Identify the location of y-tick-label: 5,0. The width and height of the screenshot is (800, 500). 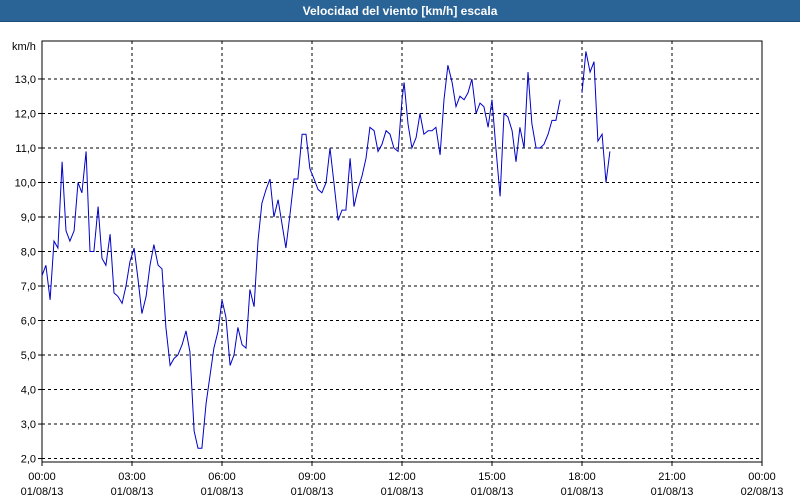
(28, 356).